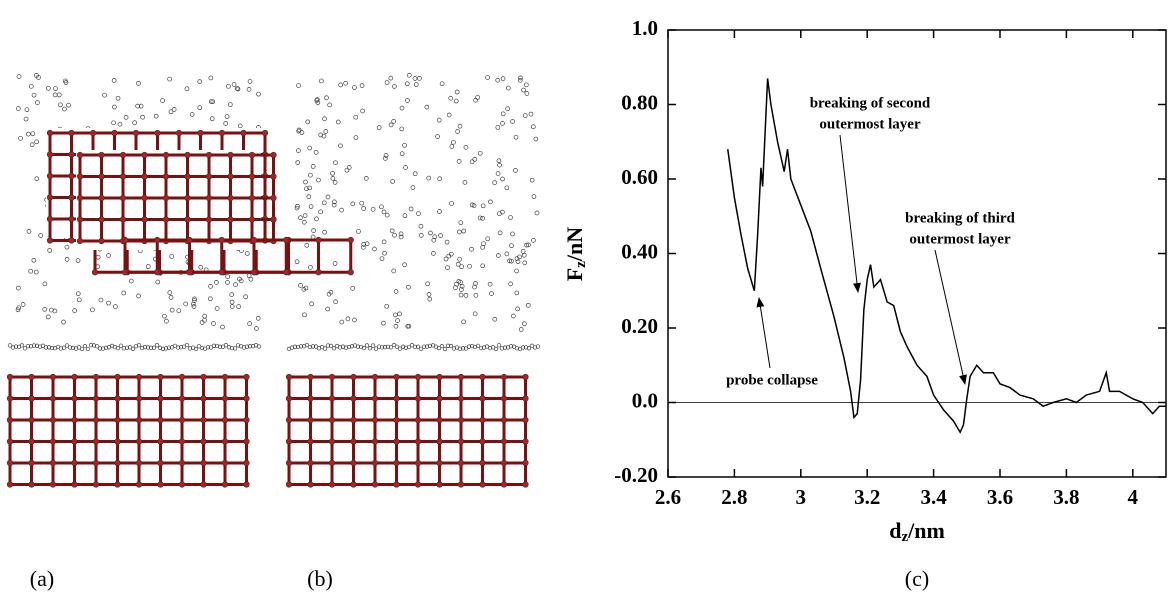 Image resolution: width=1169 pixels, height=599 pixels. Describe the element at coordinates (917, 531) in the screenshot. I see `x-axis-label: dz/nm` at that location.